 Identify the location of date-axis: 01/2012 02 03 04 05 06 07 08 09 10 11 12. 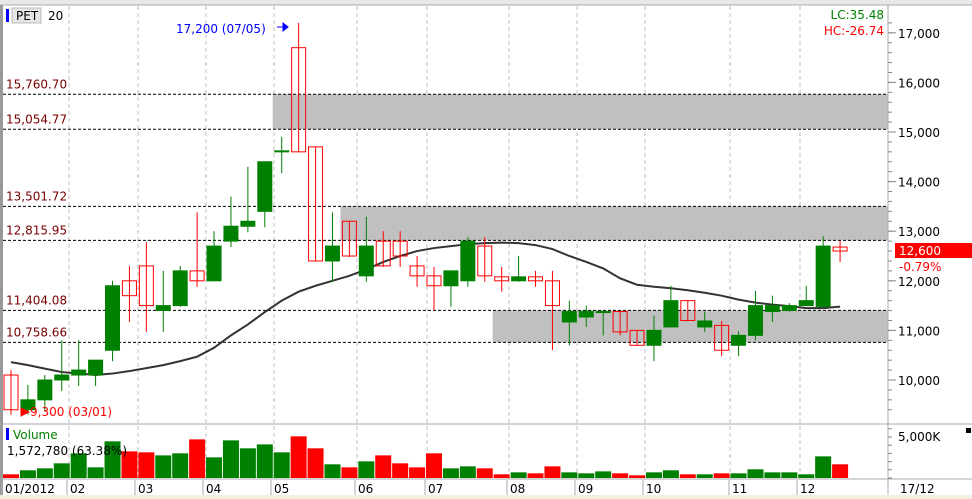
(408, 488).